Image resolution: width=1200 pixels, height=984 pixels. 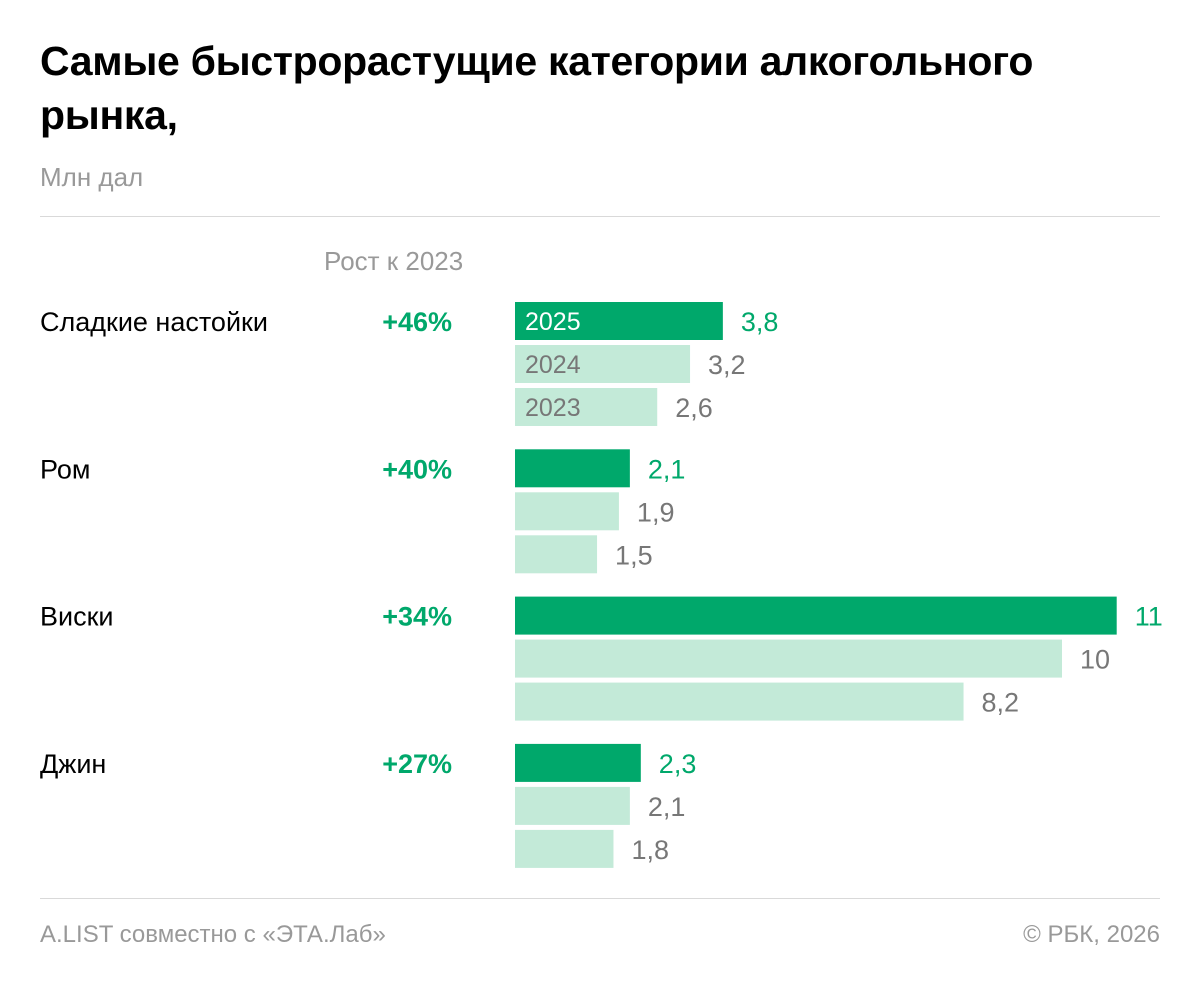 What do you see at coordinates (417, 617) in the screenshot?
I see `growth-label: +34%` at bounding box center [417, 617].